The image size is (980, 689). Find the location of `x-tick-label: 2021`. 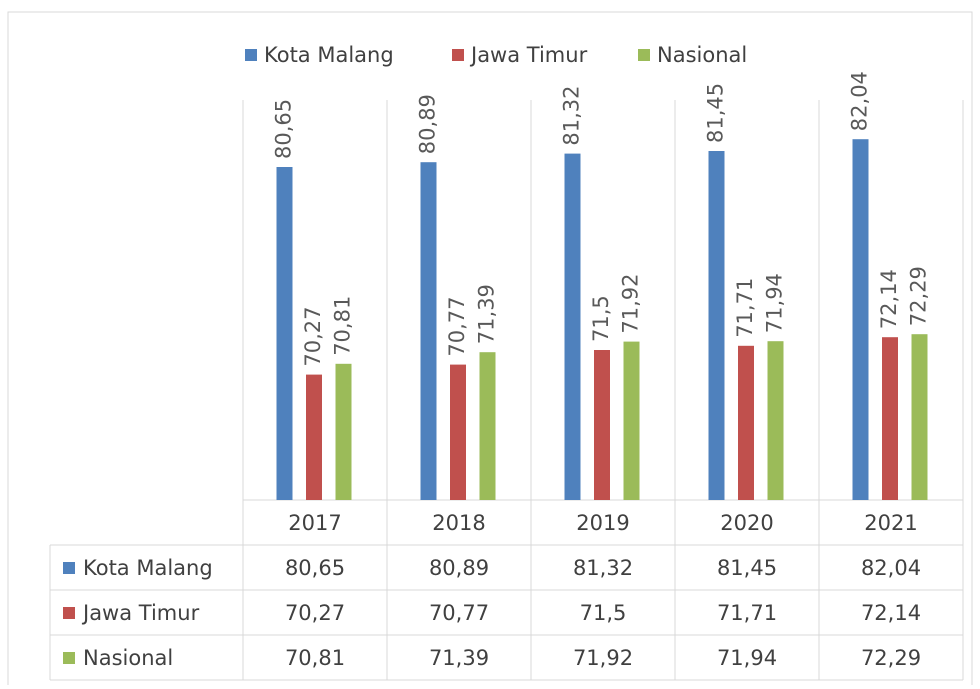

x-tick-label: 2021 is located at coordinates (890, 523).